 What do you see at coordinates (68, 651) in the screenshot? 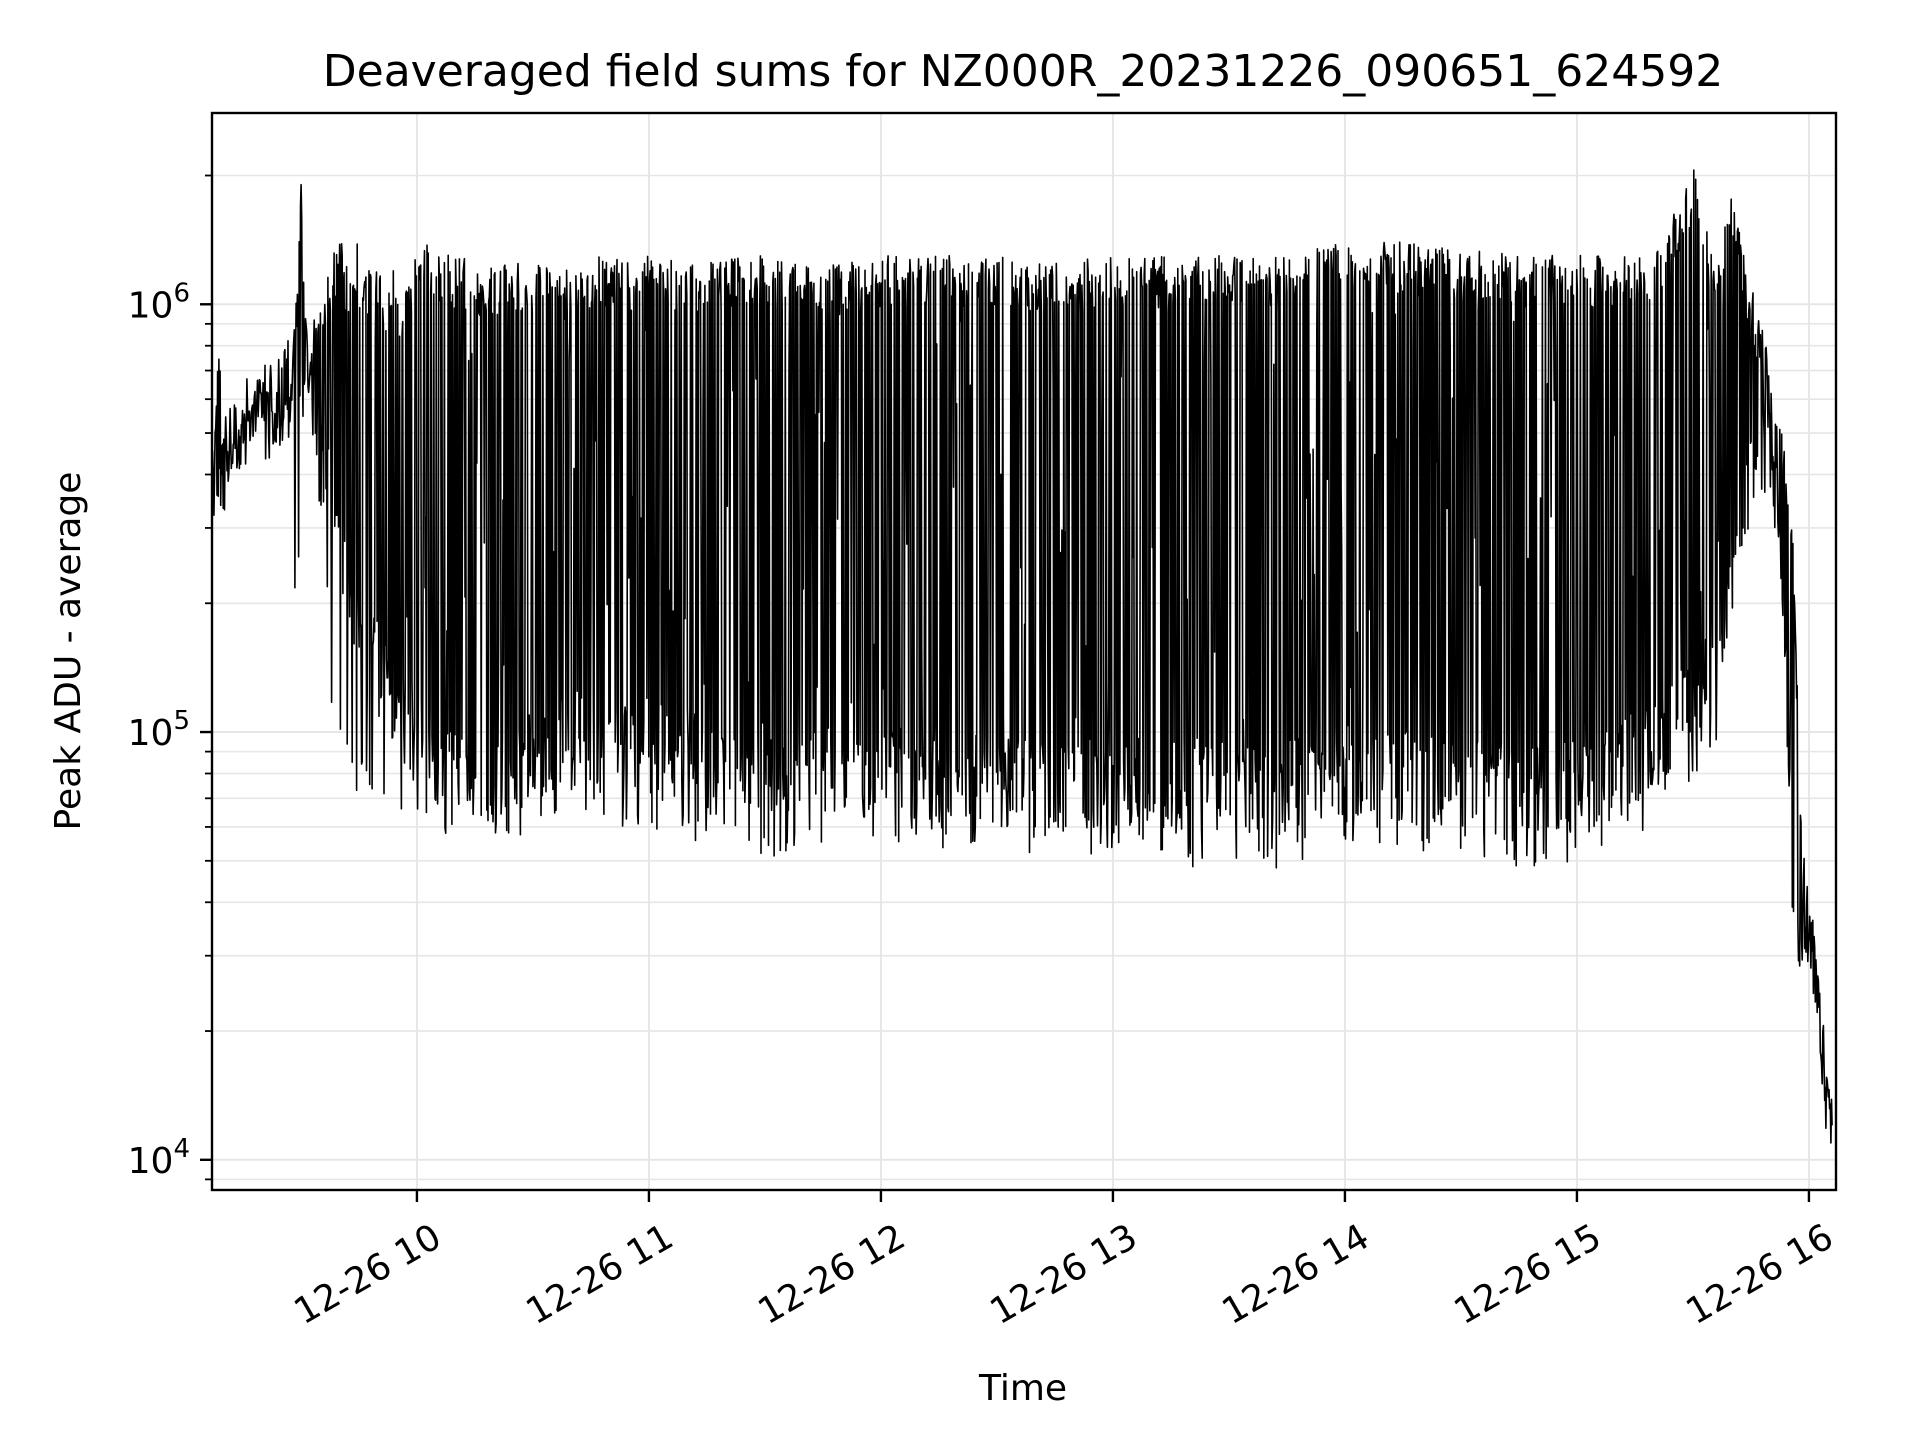
I see `y-axis-label: Peak ADU - average` at bounding box center [68, 651].